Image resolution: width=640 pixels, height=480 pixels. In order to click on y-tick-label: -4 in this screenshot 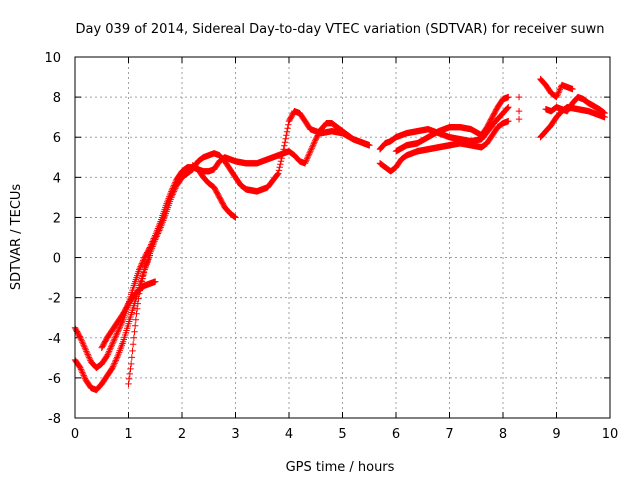, I will do `click(54, 339)`.